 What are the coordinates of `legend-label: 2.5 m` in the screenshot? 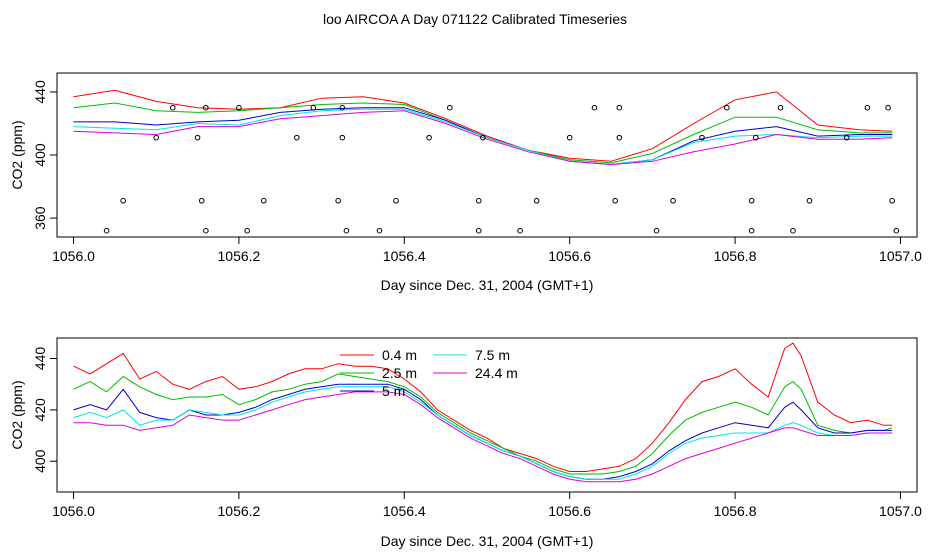 It's located at (399, 373).